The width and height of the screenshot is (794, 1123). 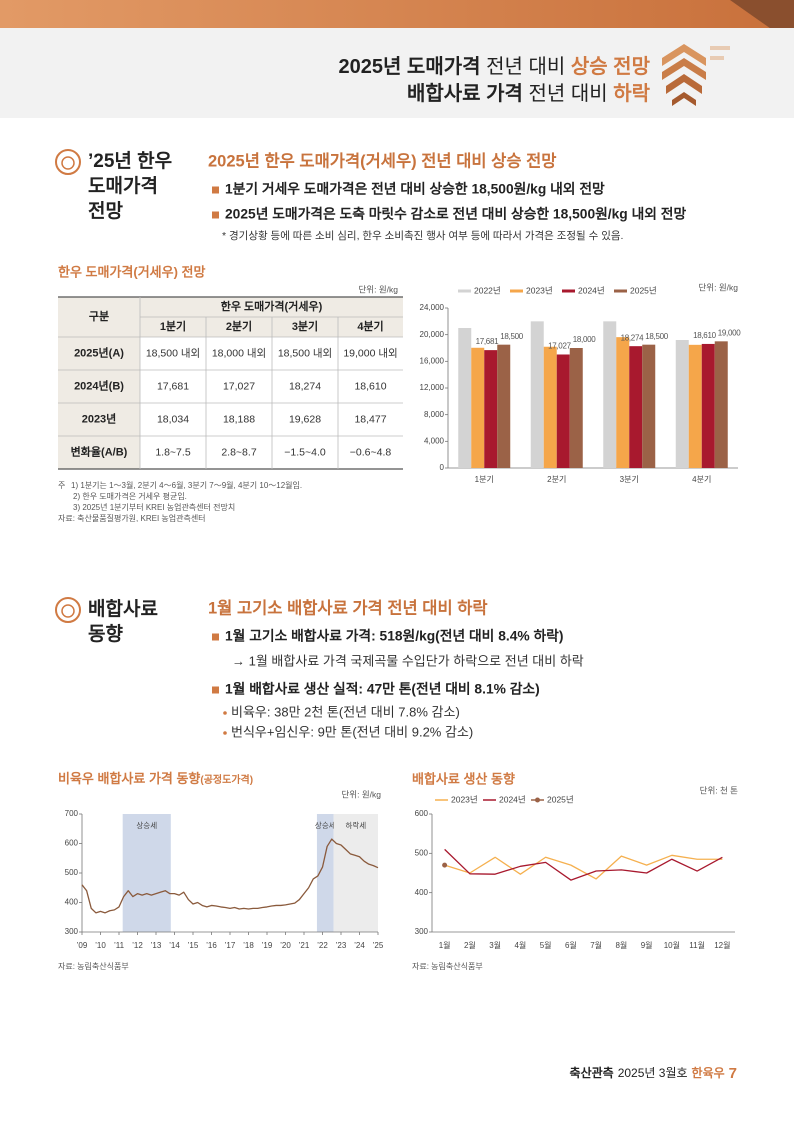 What do you see at coordinates (560, 799) in the screenshot?
I see `legend-label: 2025년` at bounding box center [560, 799].